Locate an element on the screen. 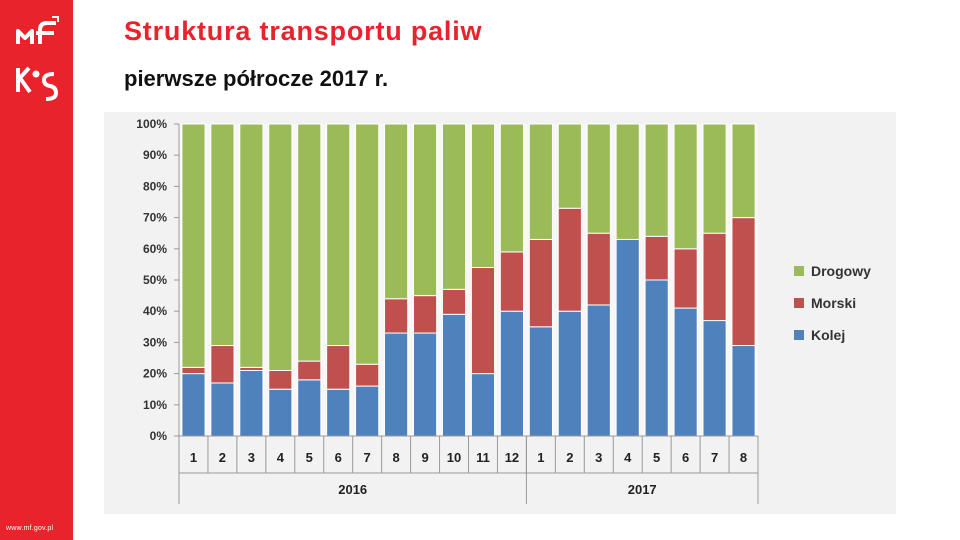 This screenshot has width=960, height=540. y-tick-label: 90% is located at coordinates (155, 155).